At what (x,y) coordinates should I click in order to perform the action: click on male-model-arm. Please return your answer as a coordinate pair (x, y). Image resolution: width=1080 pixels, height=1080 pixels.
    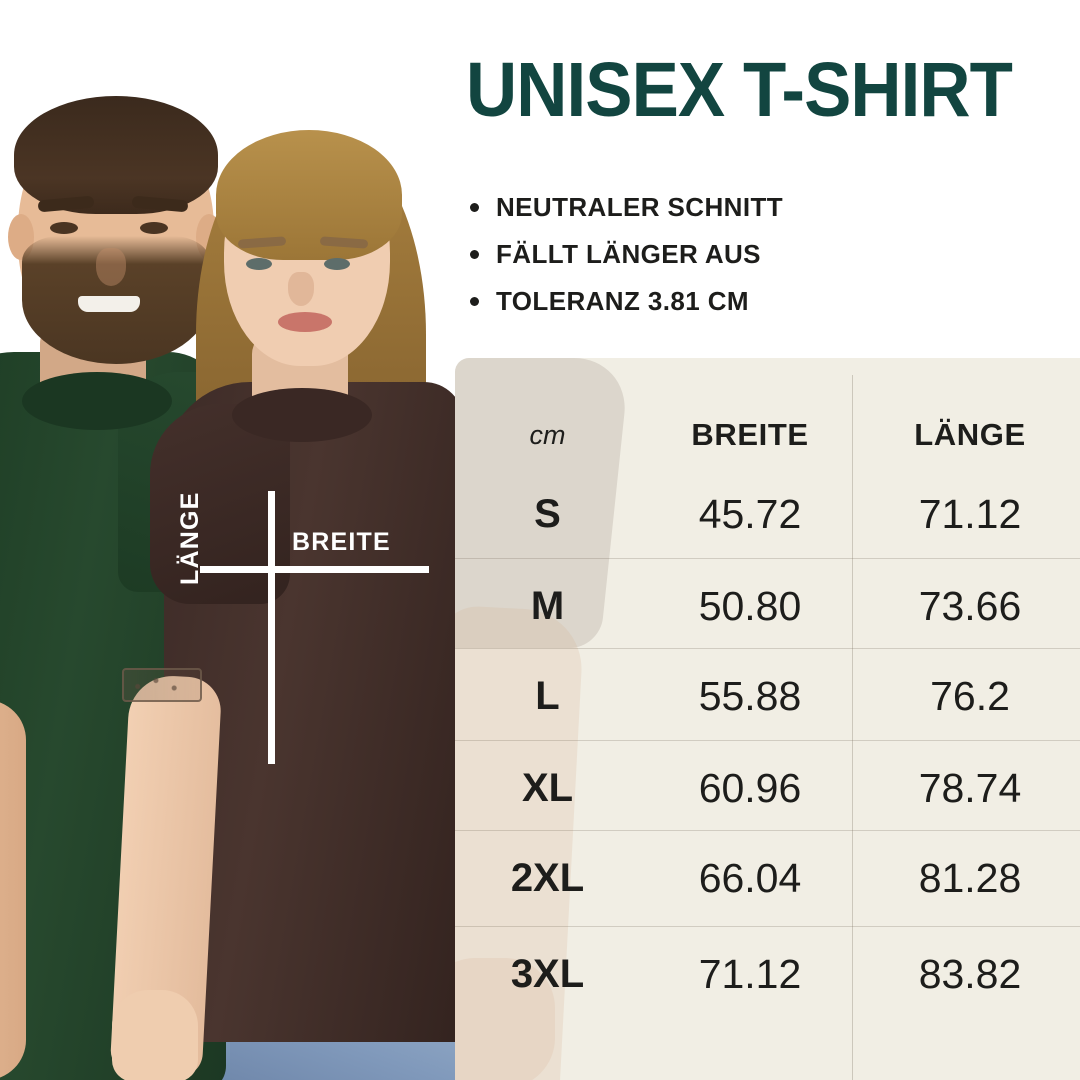
    Looking at the image, I should click on (13, 890).